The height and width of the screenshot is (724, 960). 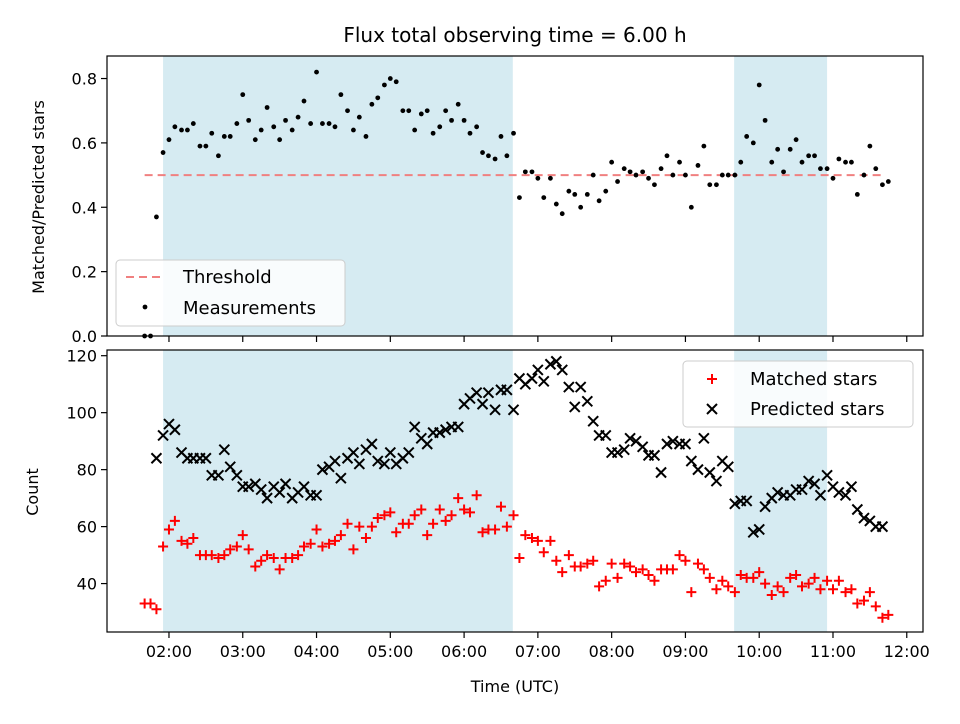 I want to click on y-tick-label: 0.2, so click(x=84, y=272).